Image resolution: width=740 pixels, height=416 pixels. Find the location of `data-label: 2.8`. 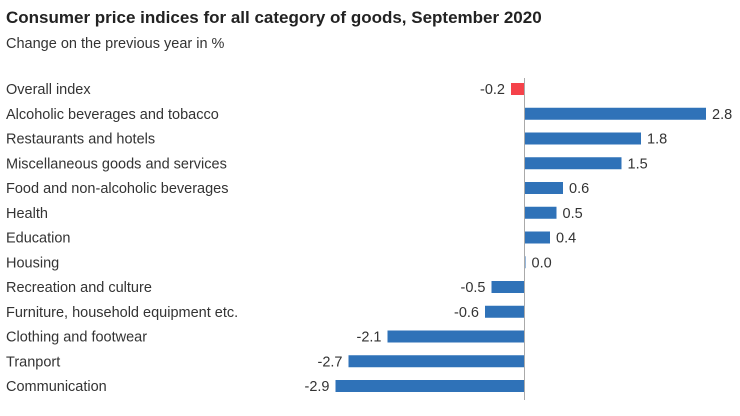

data-label: 2.8 is located at coordinates (722, 115).